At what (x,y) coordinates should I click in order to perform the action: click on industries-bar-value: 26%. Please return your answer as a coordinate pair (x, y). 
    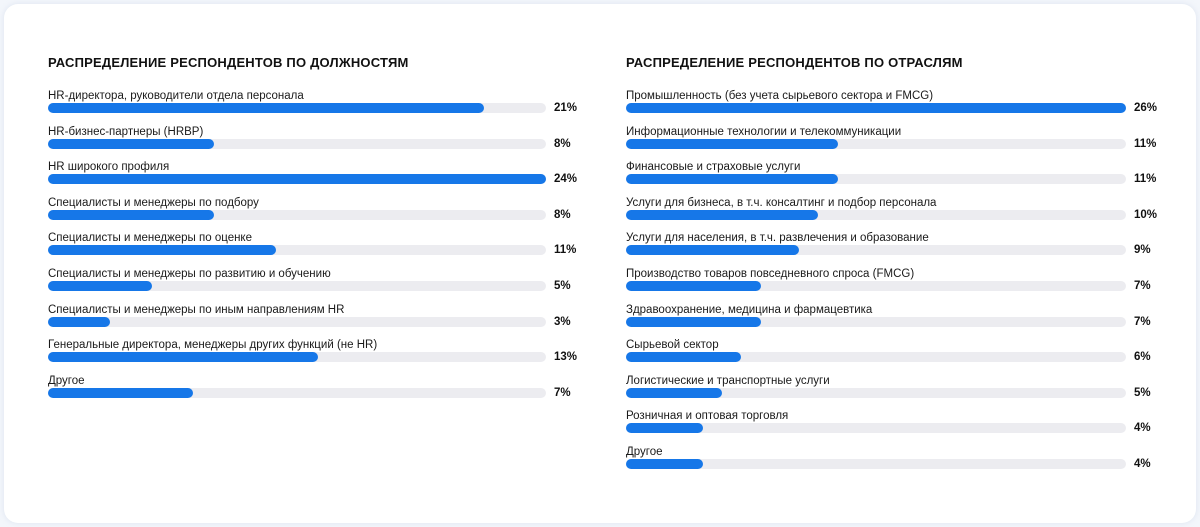
    Looking at the image, I should click on (1146, 108).